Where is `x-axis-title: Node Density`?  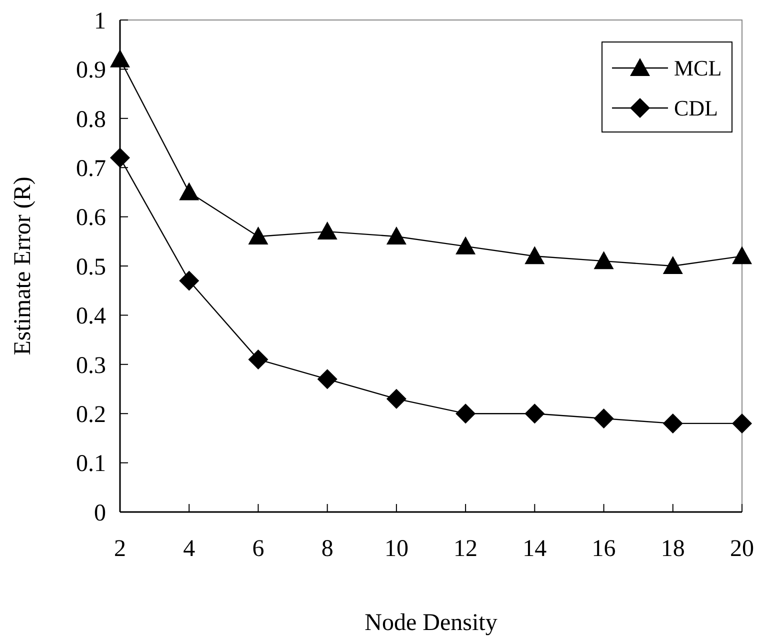
x-axis-title: Node Density is located at coordinates (431, 623).